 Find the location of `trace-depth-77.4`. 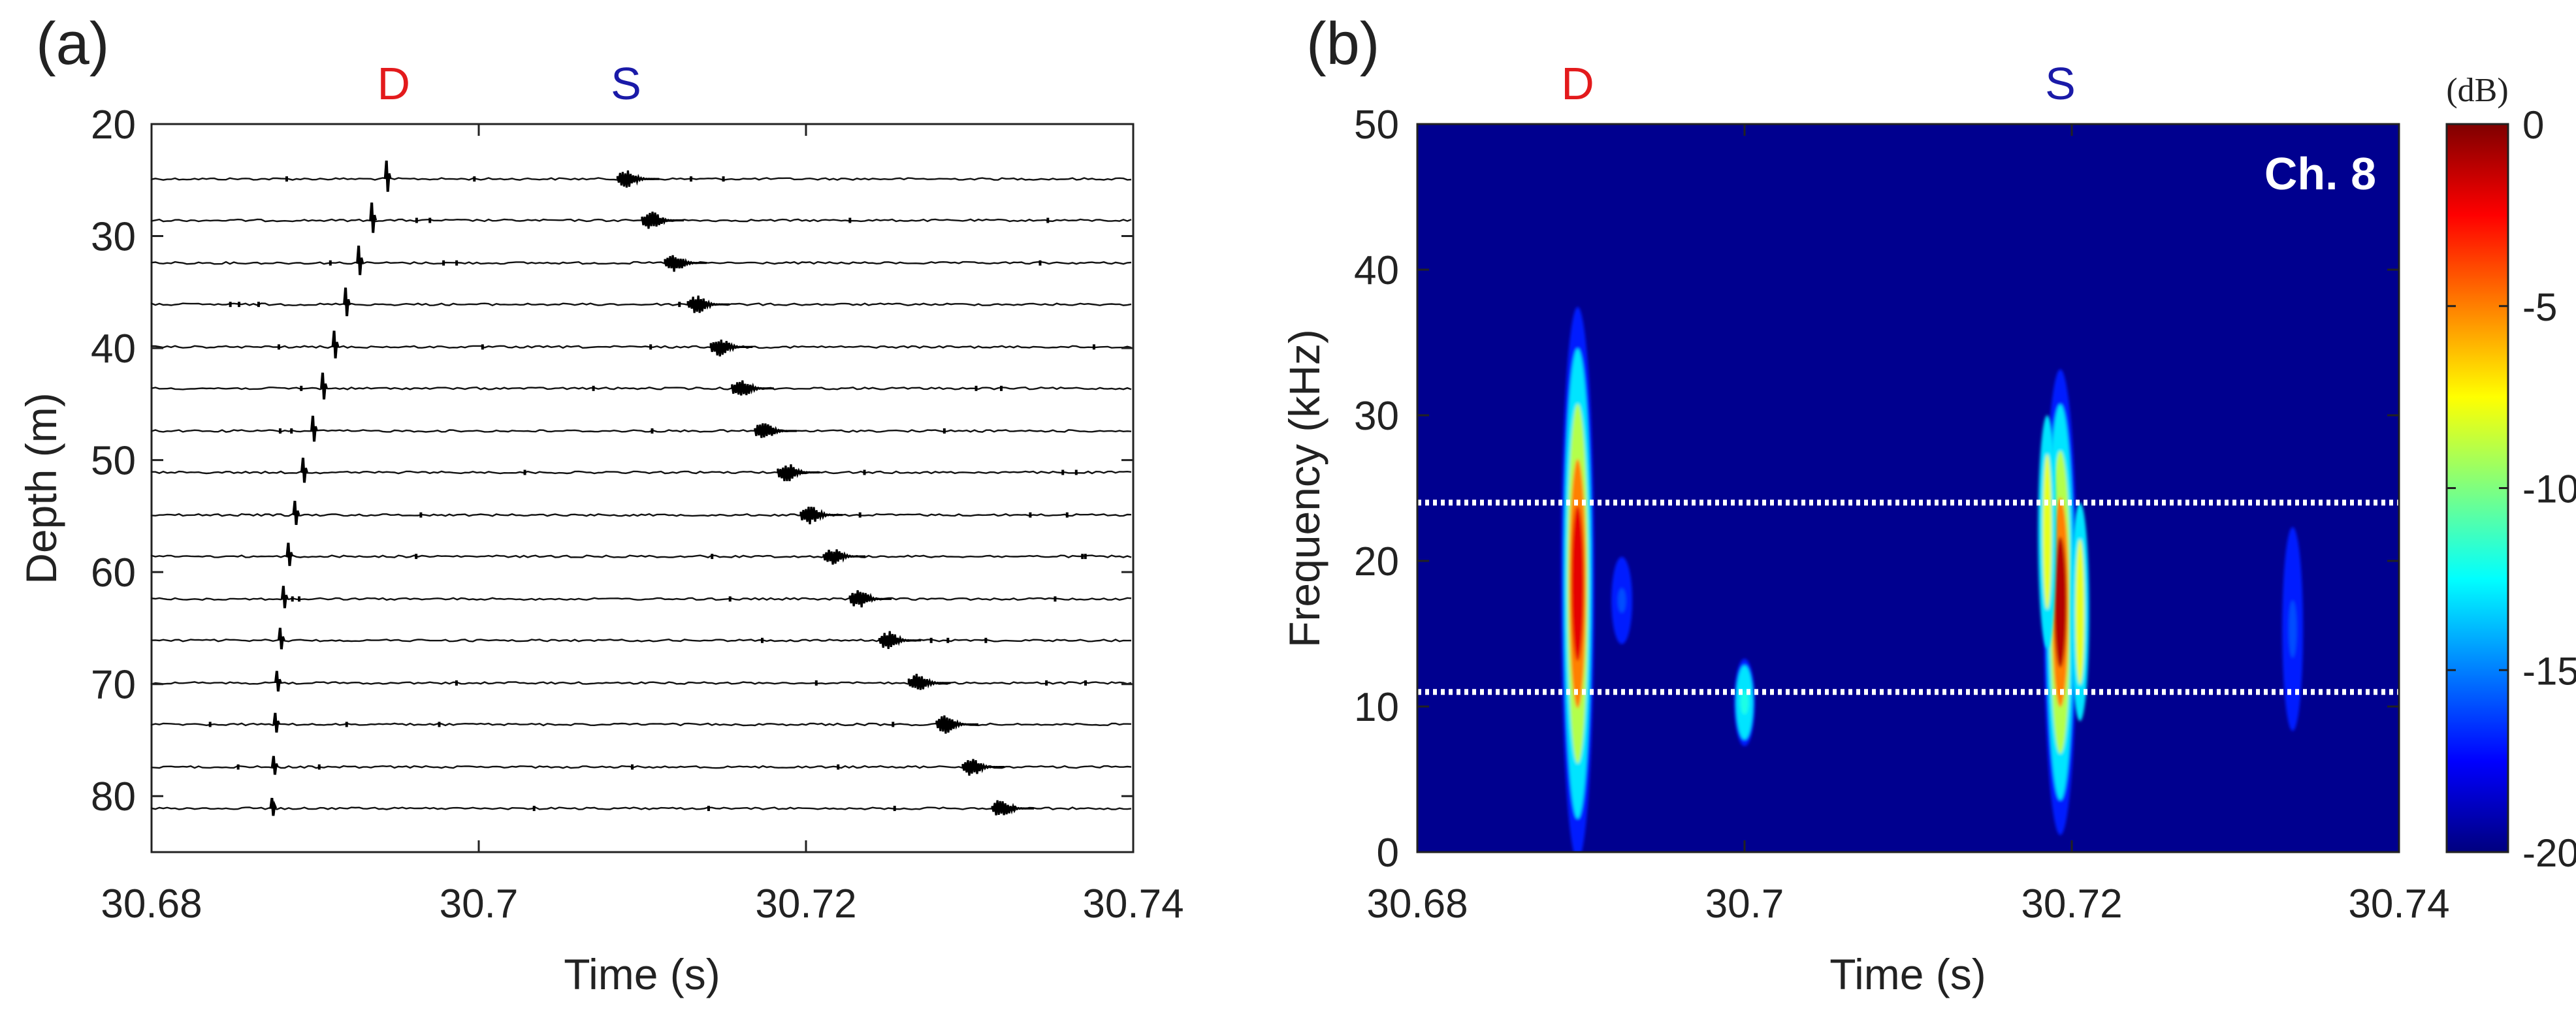

trace-depth-77.4 is located at coordinates (641, 765).